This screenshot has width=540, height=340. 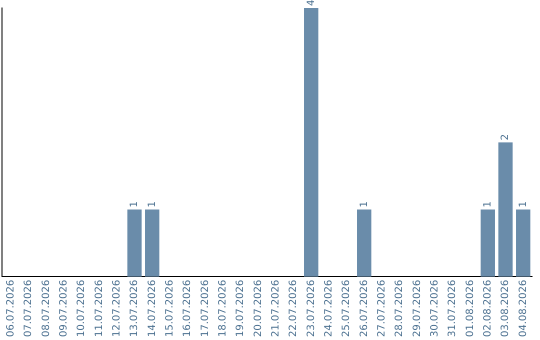 I want to click on x-tick-label: 10.07.2026, so click(x=82, y=309).